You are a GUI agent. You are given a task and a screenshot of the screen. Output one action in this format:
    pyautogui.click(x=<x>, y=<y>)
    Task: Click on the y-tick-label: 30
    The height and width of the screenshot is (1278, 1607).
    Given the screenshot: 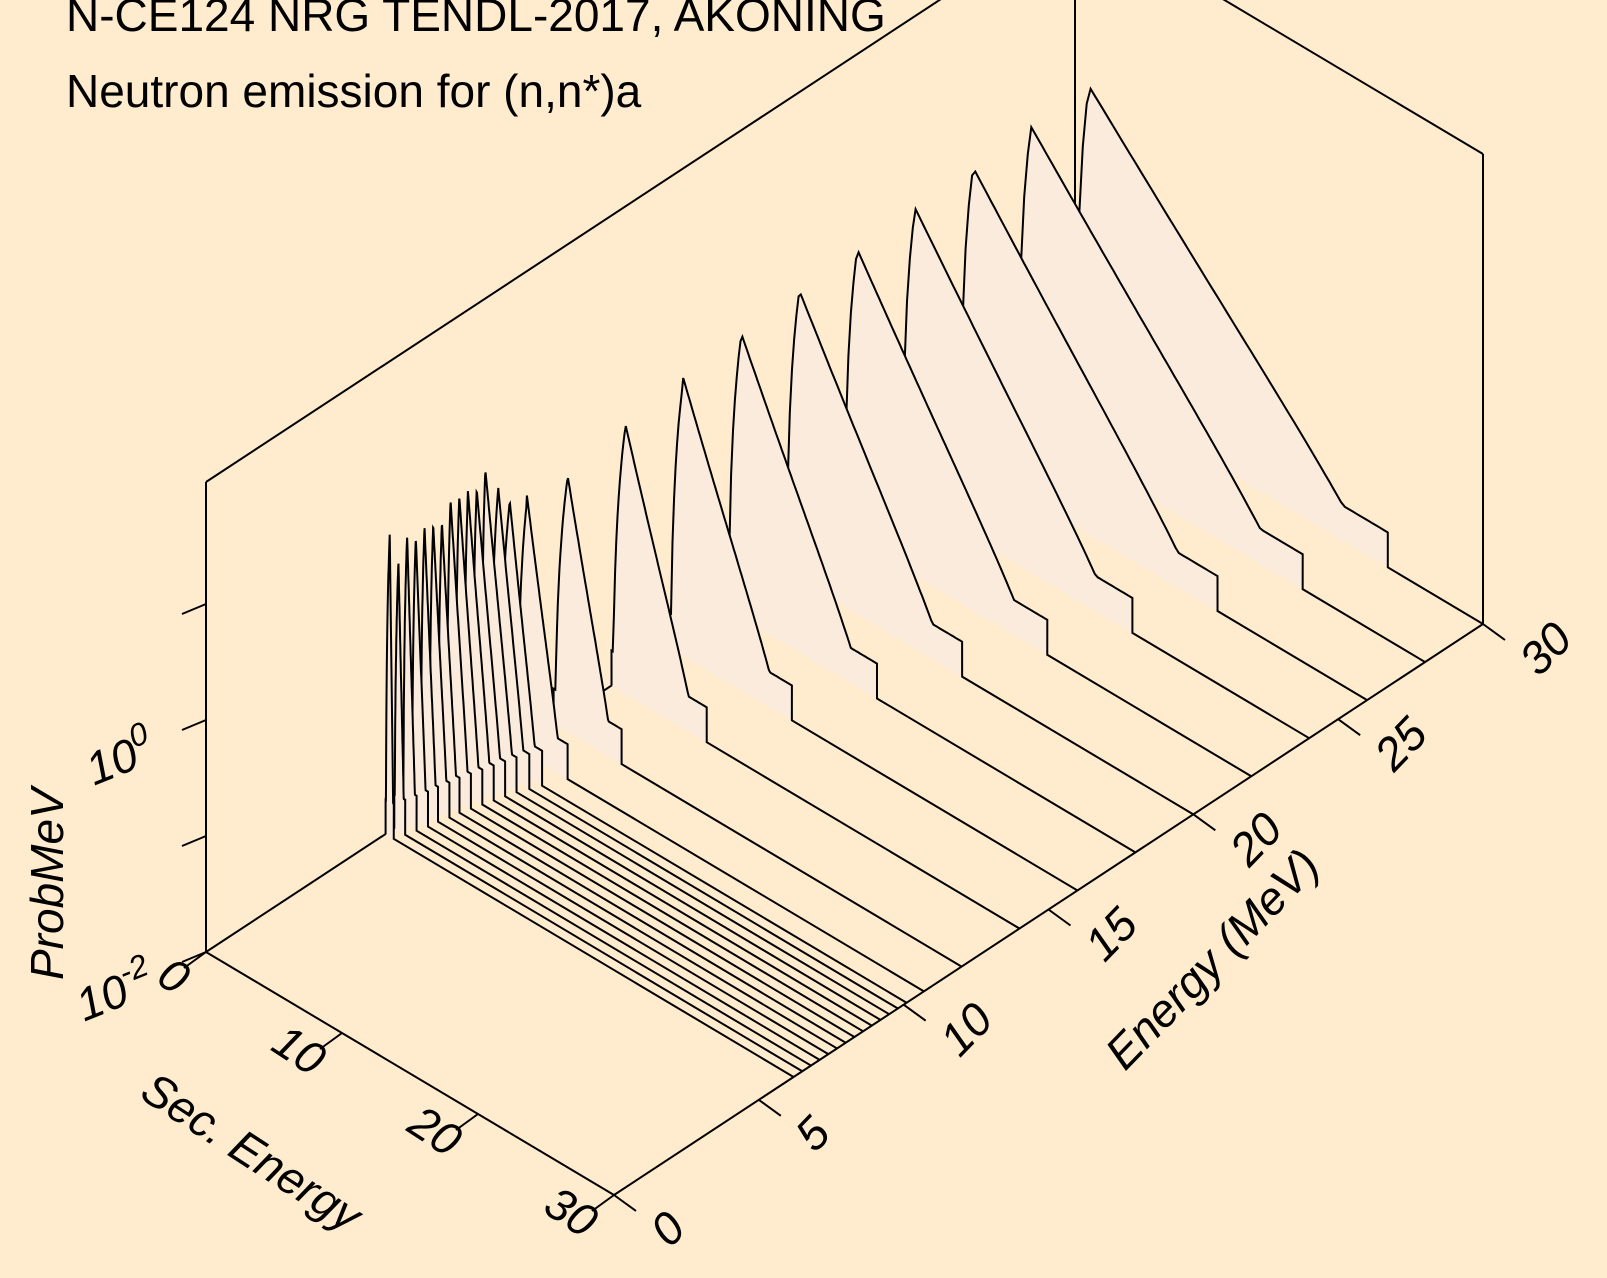 What is the action you would take?
    pyautogui.click(x=1545, y=648)
    